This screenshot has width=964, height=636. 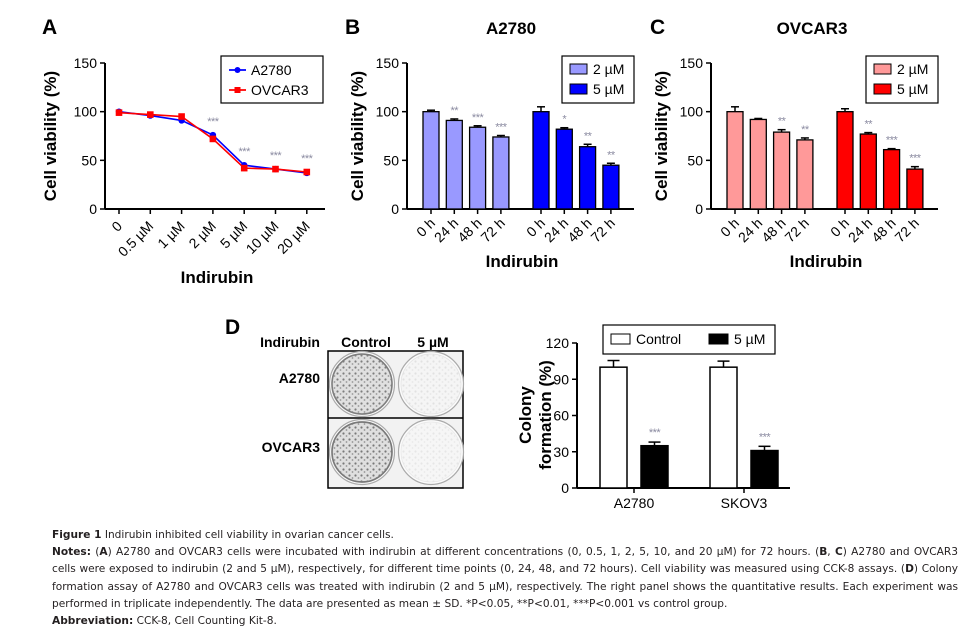 What do you see at coordinates (388, 63) in the screenshot?
I see `y-tick-label: 150` at bounding box center [388, 63].